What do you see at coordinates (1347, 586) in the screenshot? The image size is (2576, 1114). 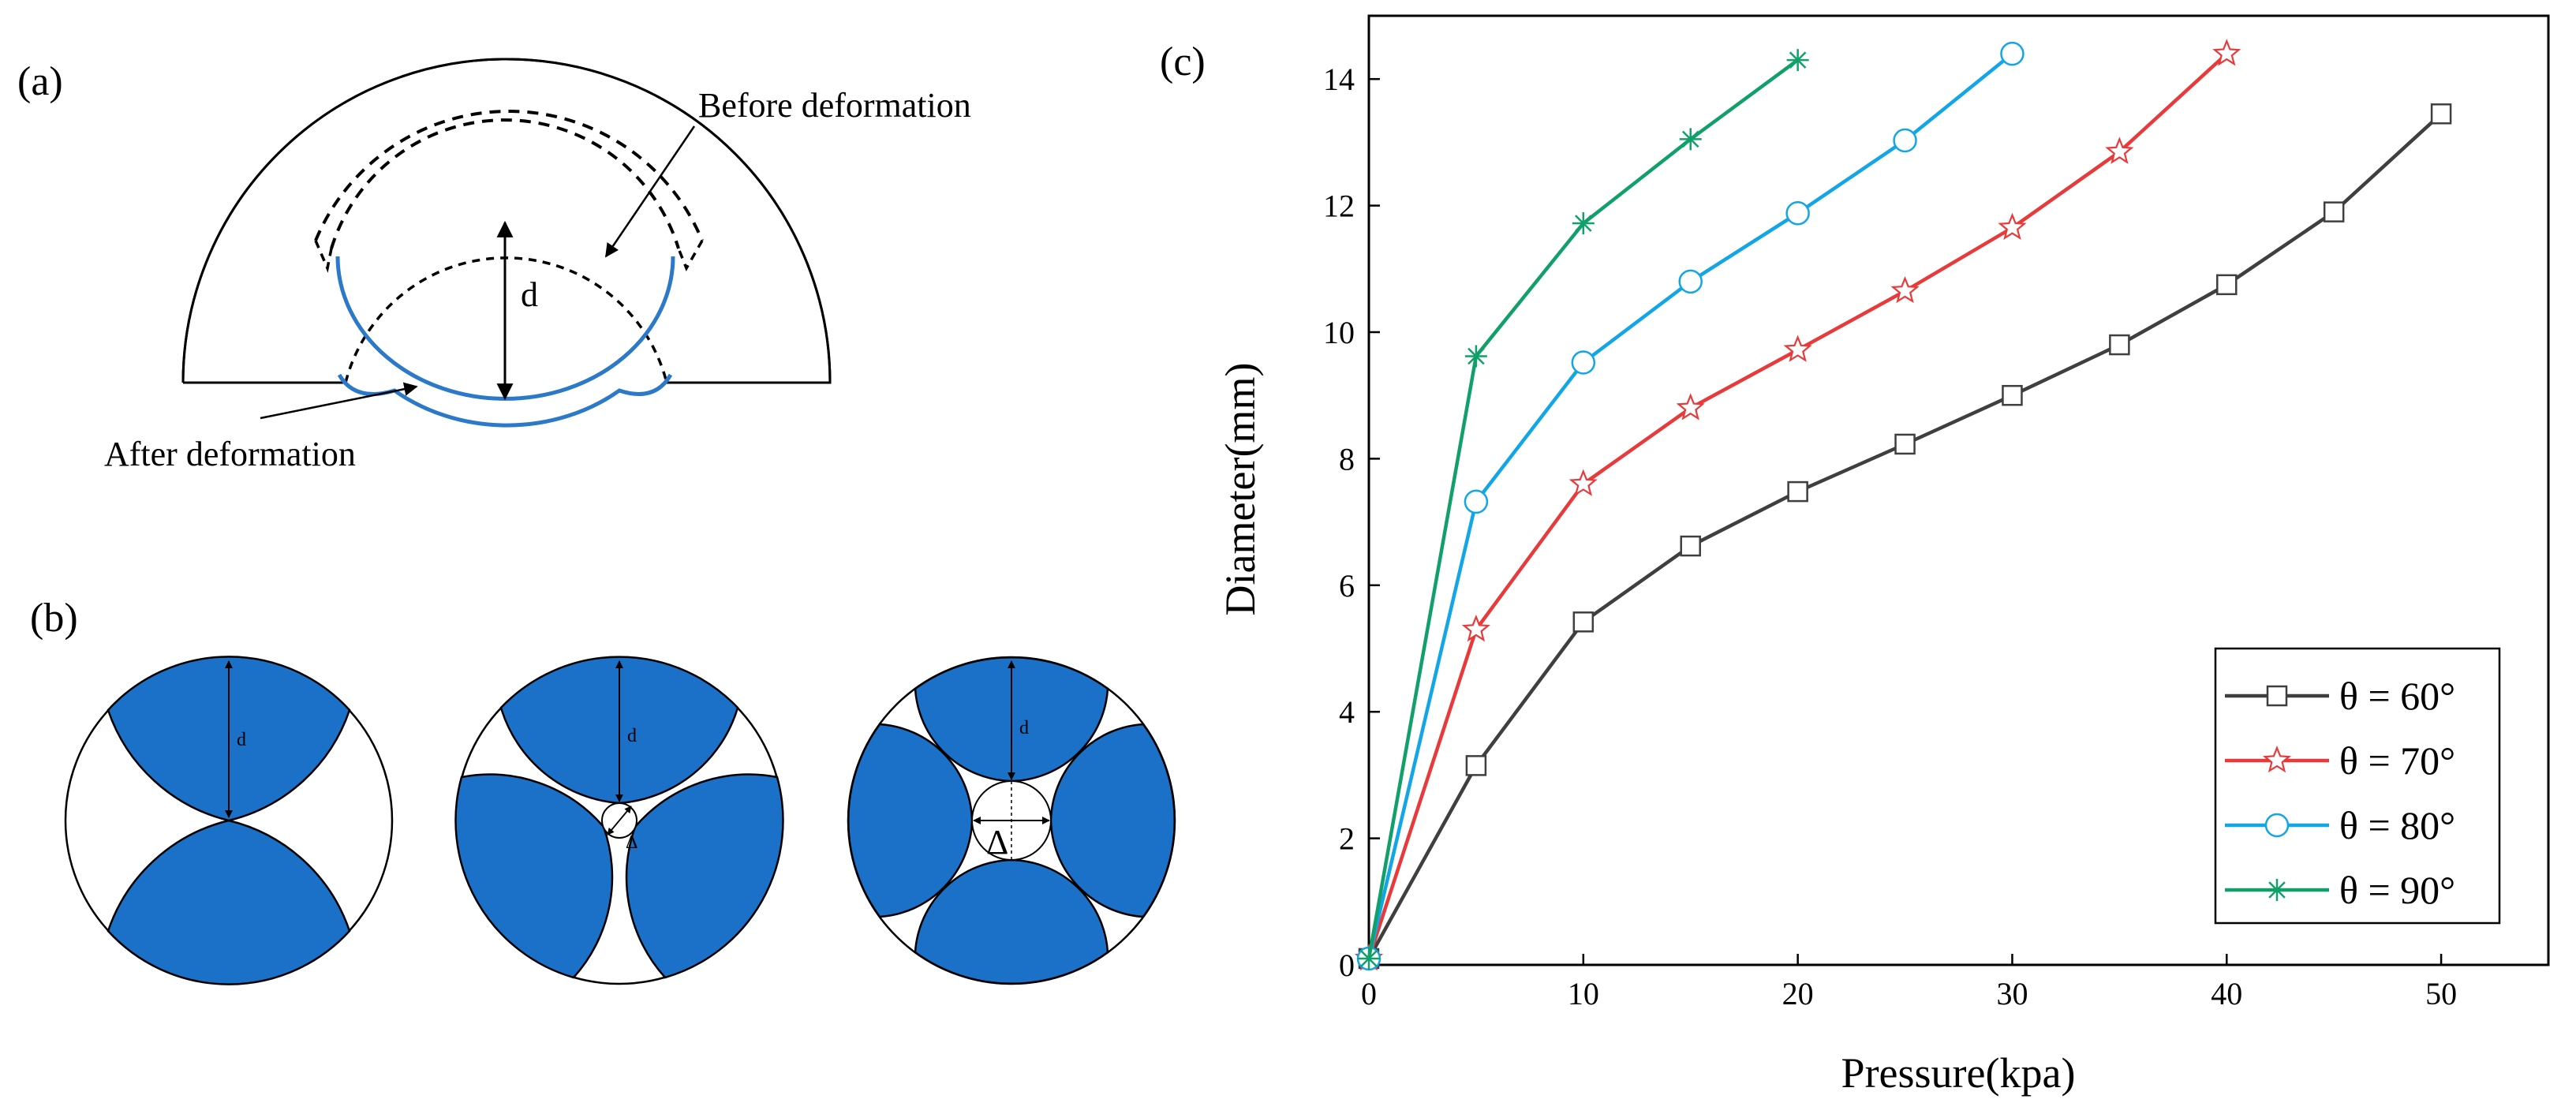 I see `y-tick-label: 6` at bounding box center [1347, 586].